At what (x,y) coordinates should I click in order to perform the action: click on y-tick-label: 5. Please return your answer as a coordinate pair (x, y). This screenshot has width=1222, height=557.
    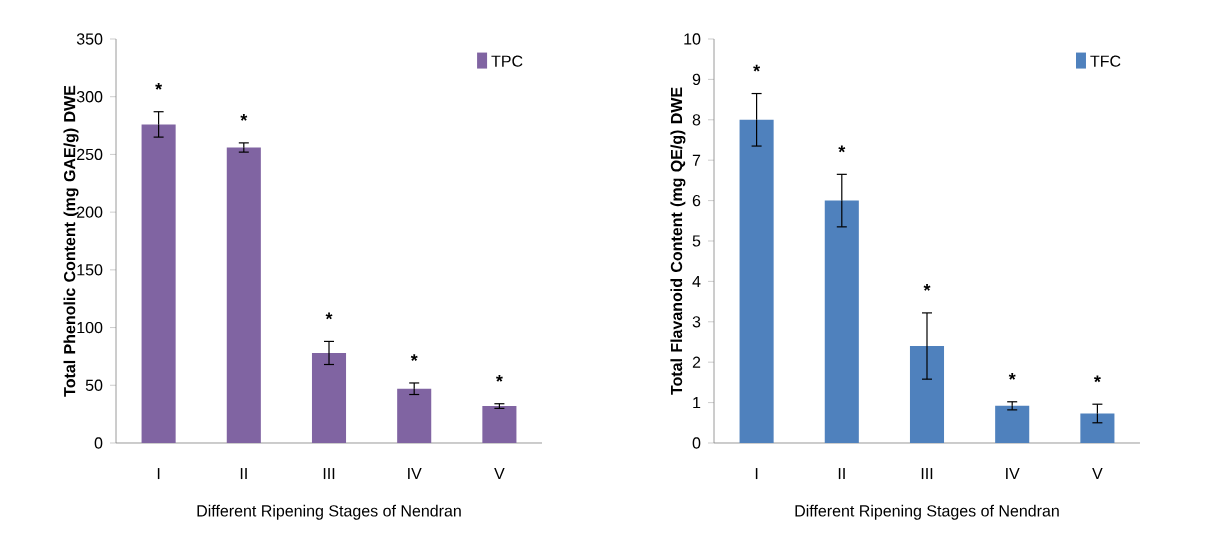
    Looking at the image, I should click on (696, 241).